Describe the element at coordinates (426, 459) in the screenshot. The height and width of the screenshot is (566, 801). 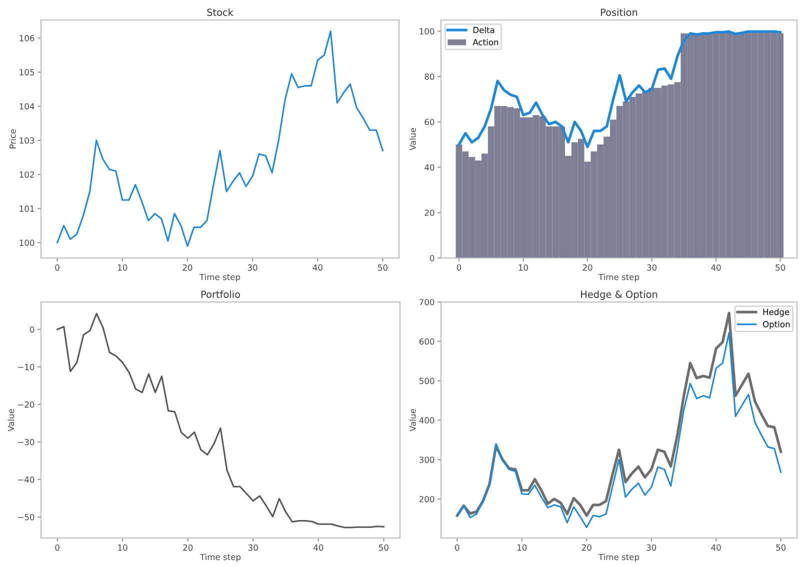
I see `y-tick-label: 300` at that location.